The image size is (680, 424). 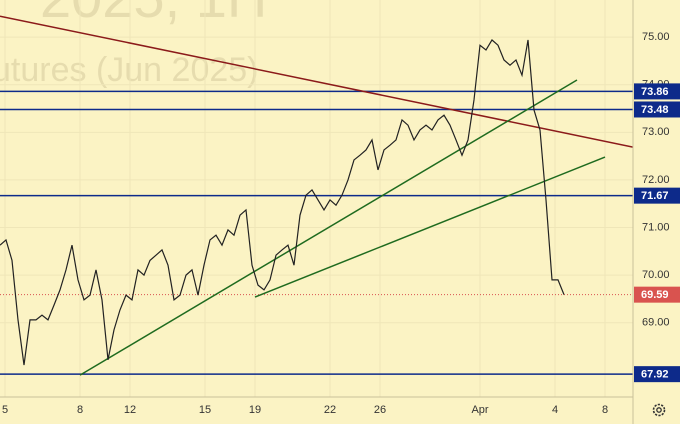 I want to click on level-badge-label: 67.92, so click(x=655, y=375).